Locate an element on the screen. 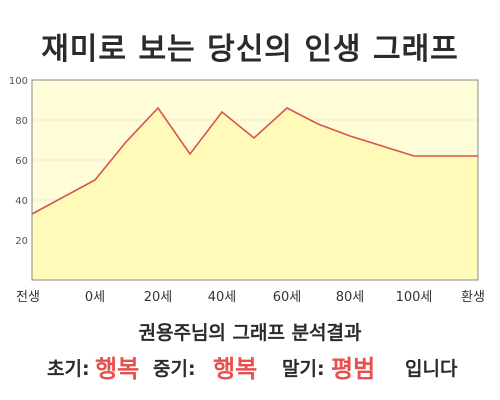 Image resolution: width=500 pixels, height=400 pixels. y-tick-label: 60 is located at coordinates (21, 161).